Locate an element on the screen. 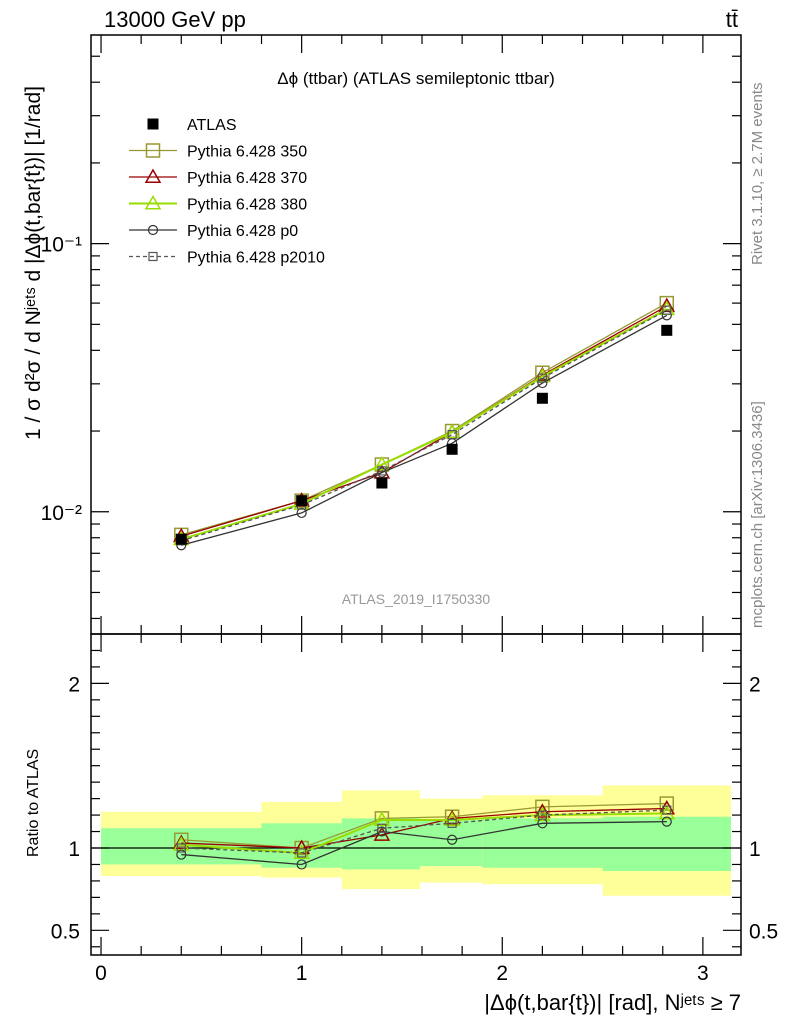 This screenshot has height=1024, width=786. mcplots-label: mcplots.cern.ch [arXiv:1306.3436] is located at coordinates (757, 514).